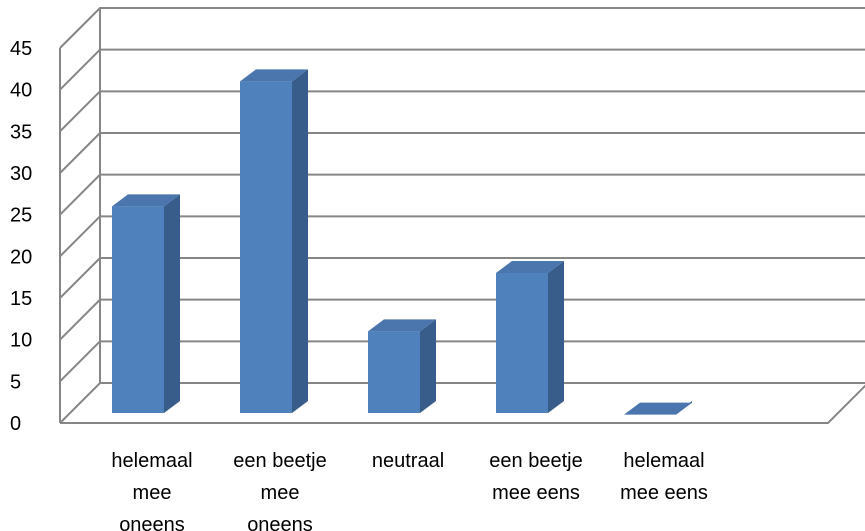 Image resolution: width=865 pixels, height=531 pixels. What do you see at coordinates (21, 236) in the screenshot?
I see `y-axis-ticks: 0 5 10 15 20 25 30 35 40 45` at bounding box center [21, 236].